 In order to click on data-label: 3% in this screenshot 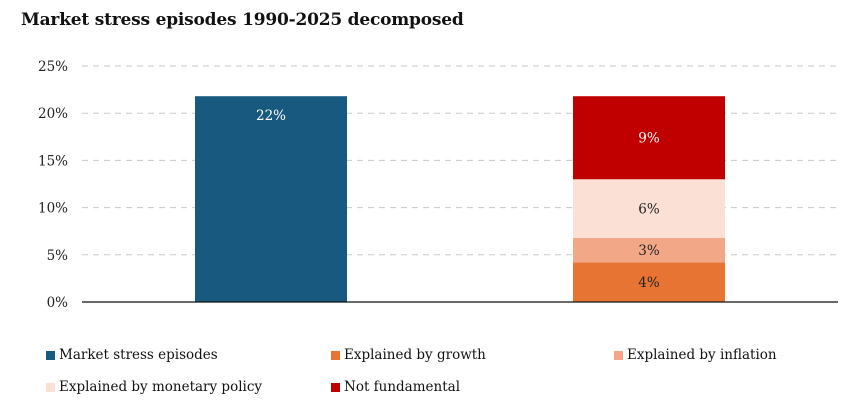, I will do `click(649, 251)`.